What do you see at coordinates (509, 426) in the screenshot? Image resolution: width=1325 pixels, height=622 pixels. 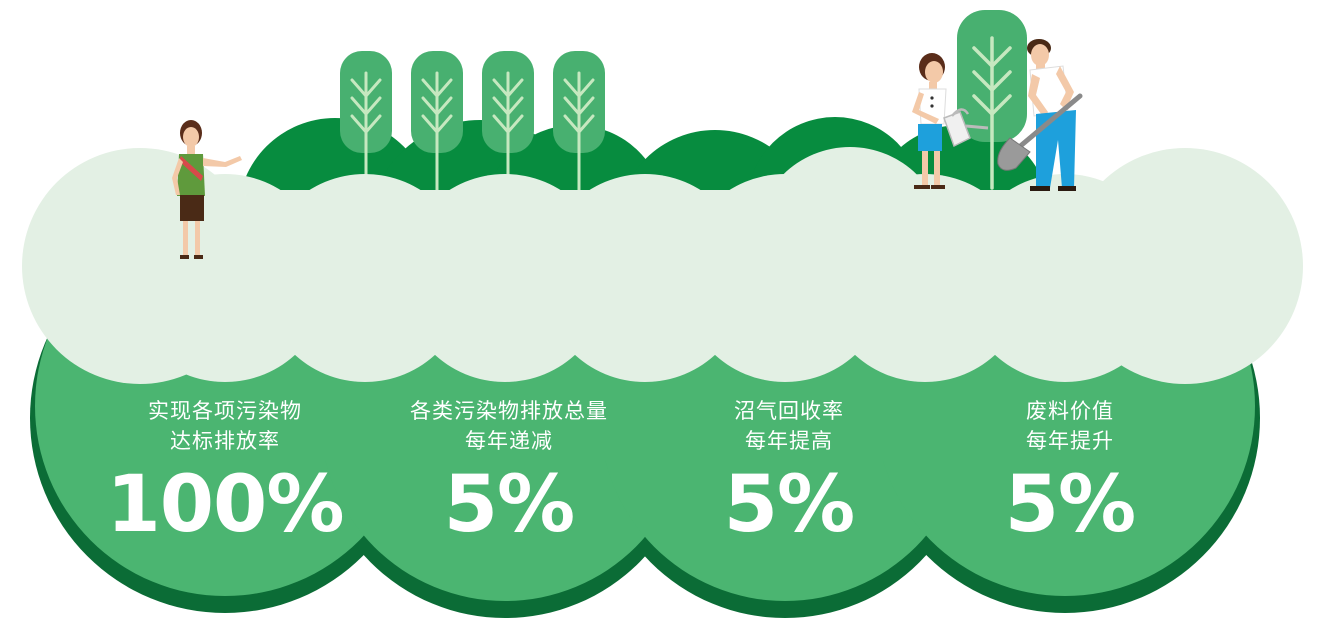 I see `stat-label: 各类污染物排放总量 每年递减` at bounding box center [509, 426].